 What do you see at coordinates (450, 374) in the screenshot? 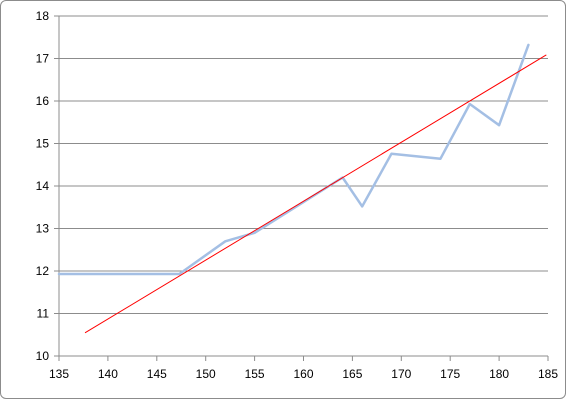
I see `x-tick-label-8: 175` at bounding box center [450, 374].